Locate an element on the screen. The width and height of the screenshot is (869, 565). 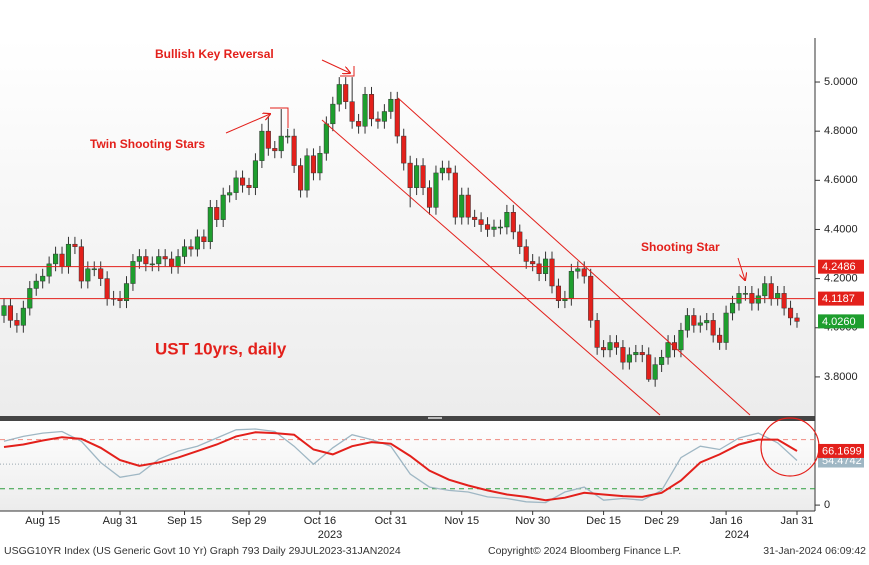
level-label: 4.2486 is located at coordinates (839, 267).